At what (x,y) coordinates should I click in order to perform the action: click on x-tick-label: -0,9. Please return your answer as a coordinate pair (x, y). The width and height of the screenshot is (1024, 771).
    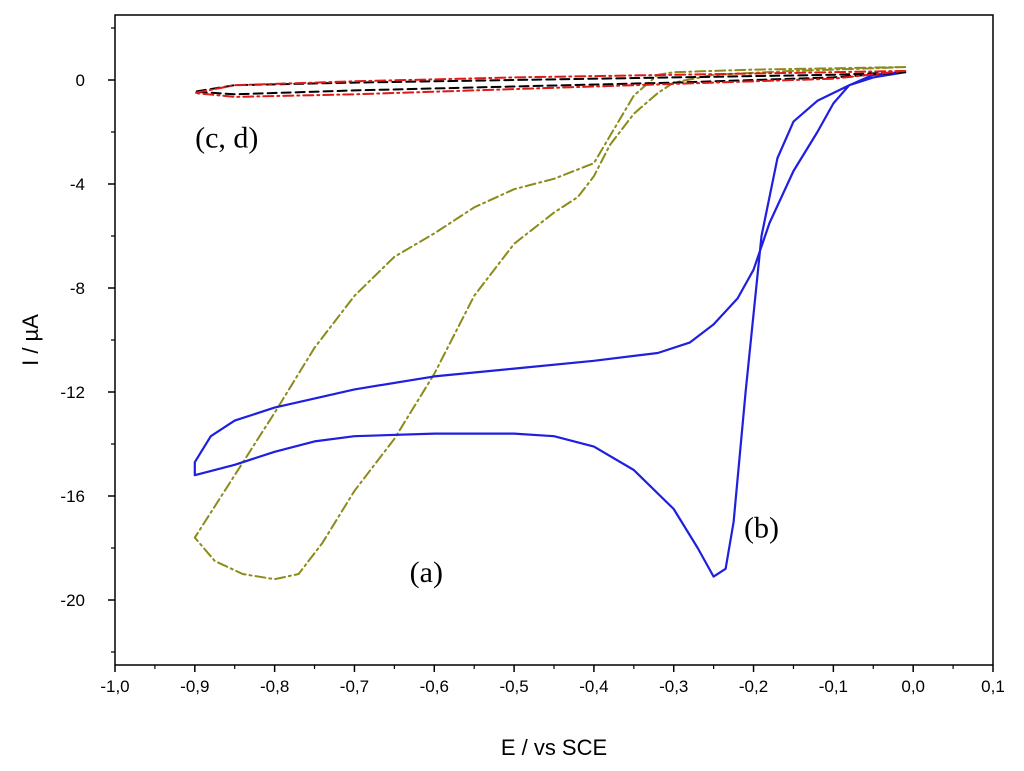
    Looking at the image, I should click on (194, 686).